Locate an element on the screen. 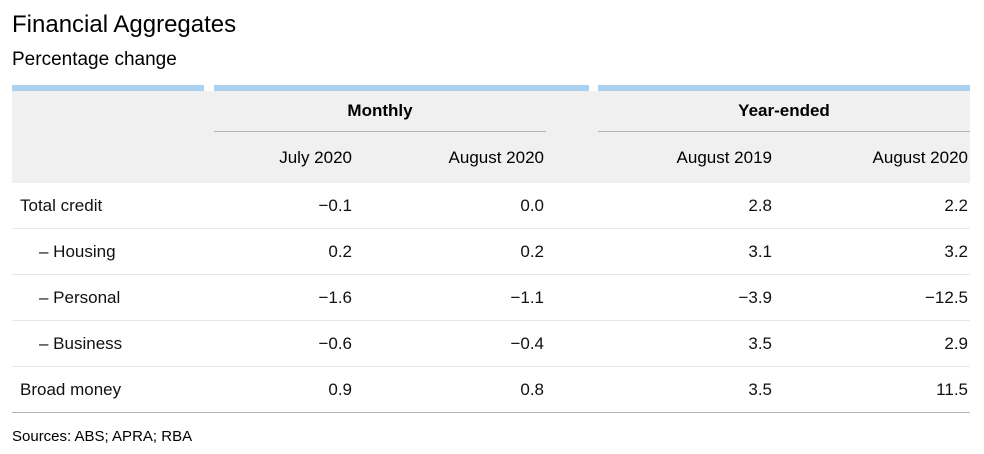 The height and width of the screenshot is (454, 984). row-label: – Personal is located at coordinates (113, 298).